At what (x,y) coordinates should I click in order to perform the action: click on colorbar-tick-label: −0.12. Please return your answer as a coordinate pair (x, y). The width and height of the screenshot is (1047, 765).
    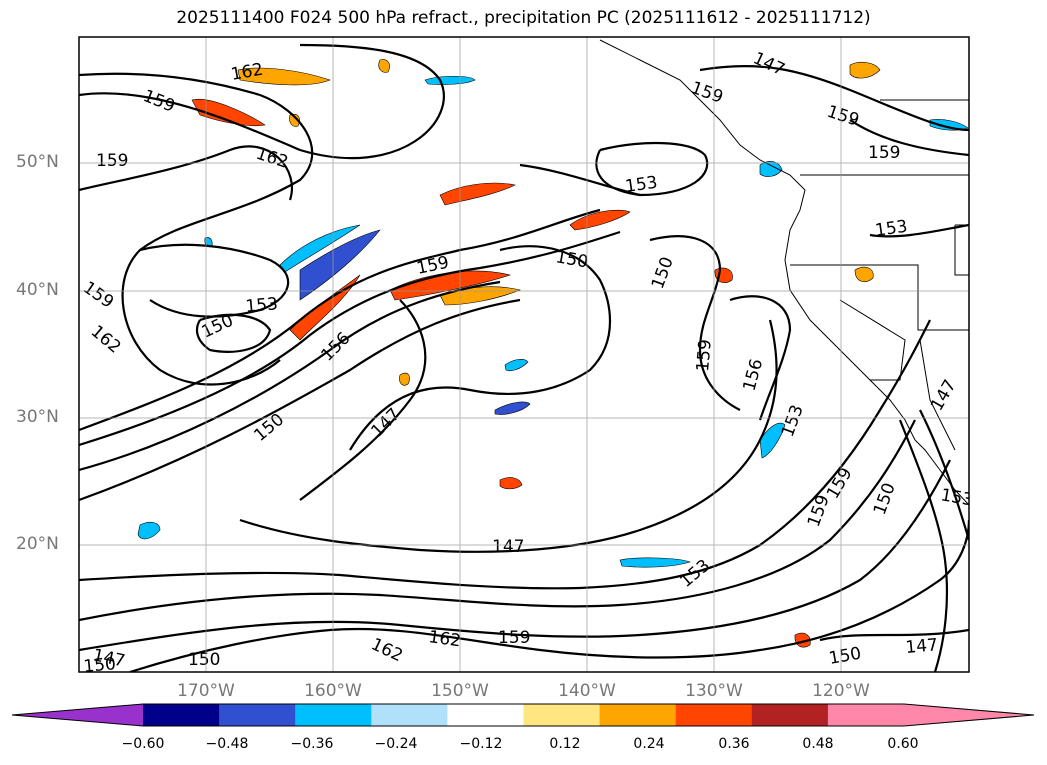
    Looking at the image, I should click on (481, 744).